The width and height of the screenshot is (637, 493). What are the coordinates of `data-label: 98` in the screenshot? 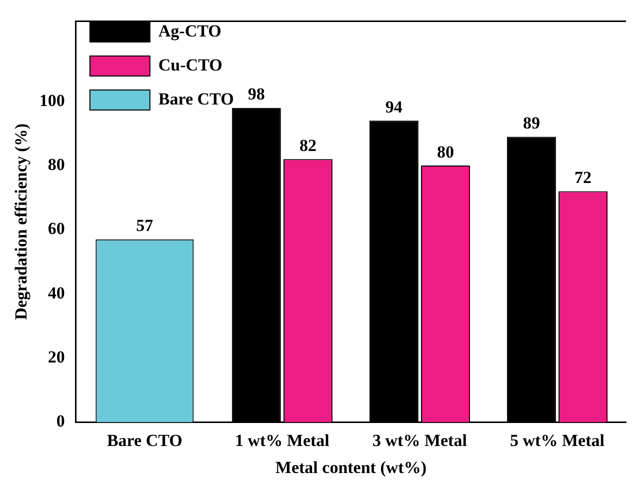 It's located at (256, 94).